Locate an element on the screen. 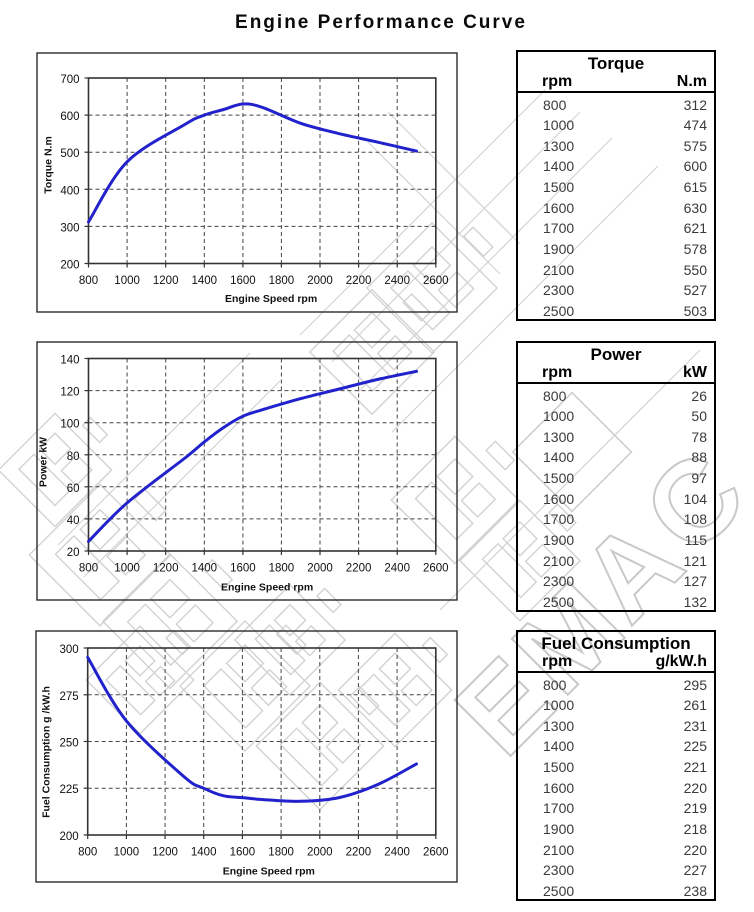  svg-text: 40 is located at coordinates (73, 521).